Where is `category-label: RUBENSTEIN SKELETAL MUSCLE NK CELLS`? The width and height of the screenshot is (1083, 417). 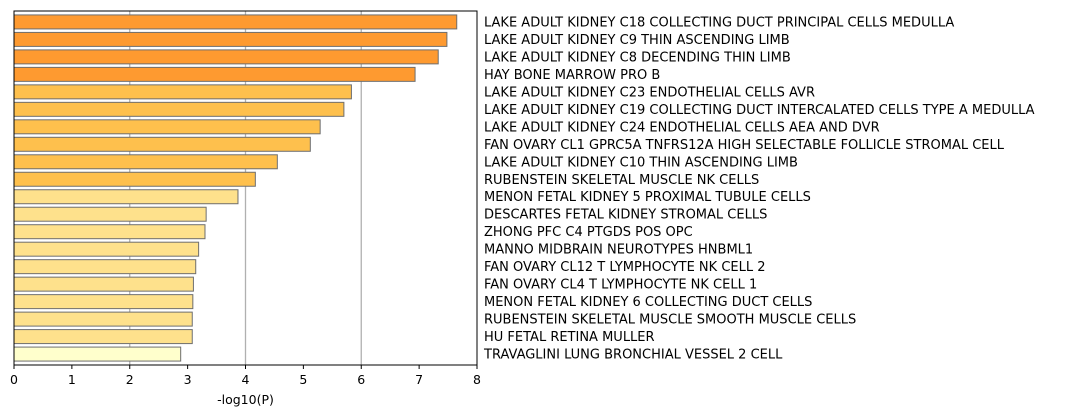 category-label: RUBENSTEIN SKELETAL MUSCLE NK CELLS is located at coordinates (621, 180).